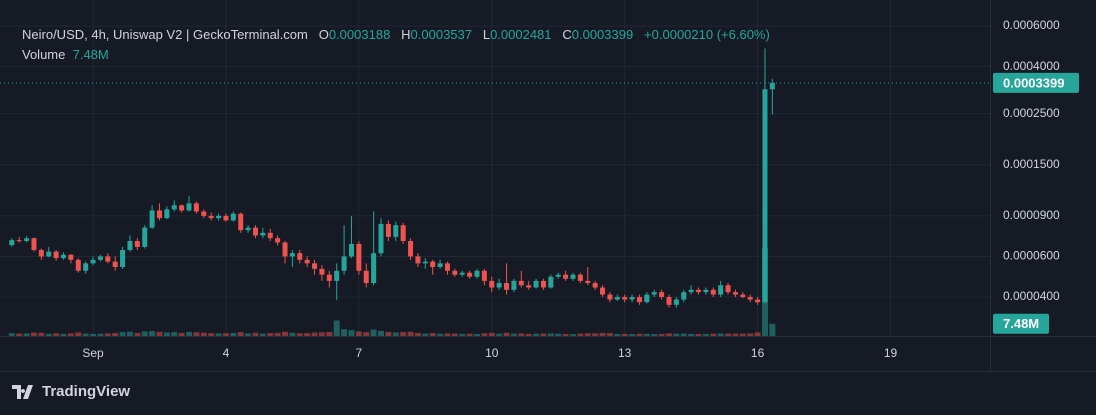  I want to click on x-tick-label: 13, so click(625, 353).